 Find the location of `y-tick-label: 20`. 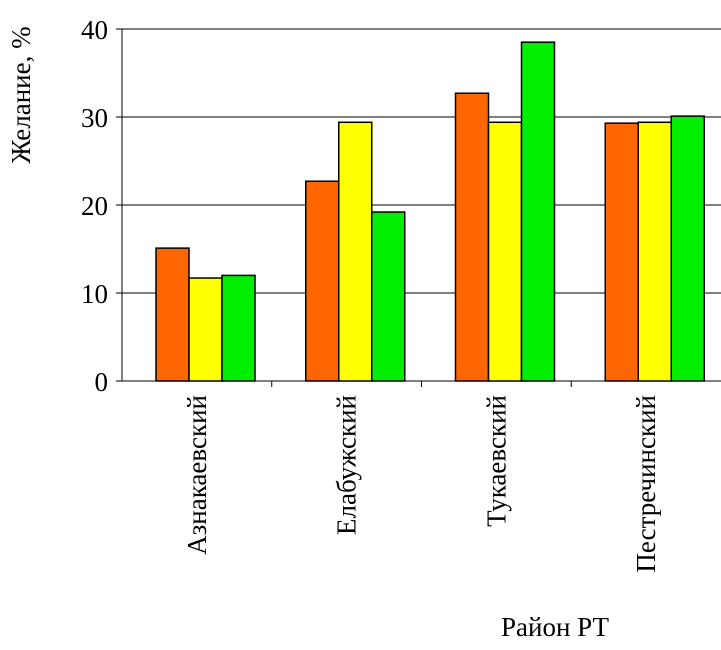

y-tick-label: 20 is located at coordinates (94, 206).